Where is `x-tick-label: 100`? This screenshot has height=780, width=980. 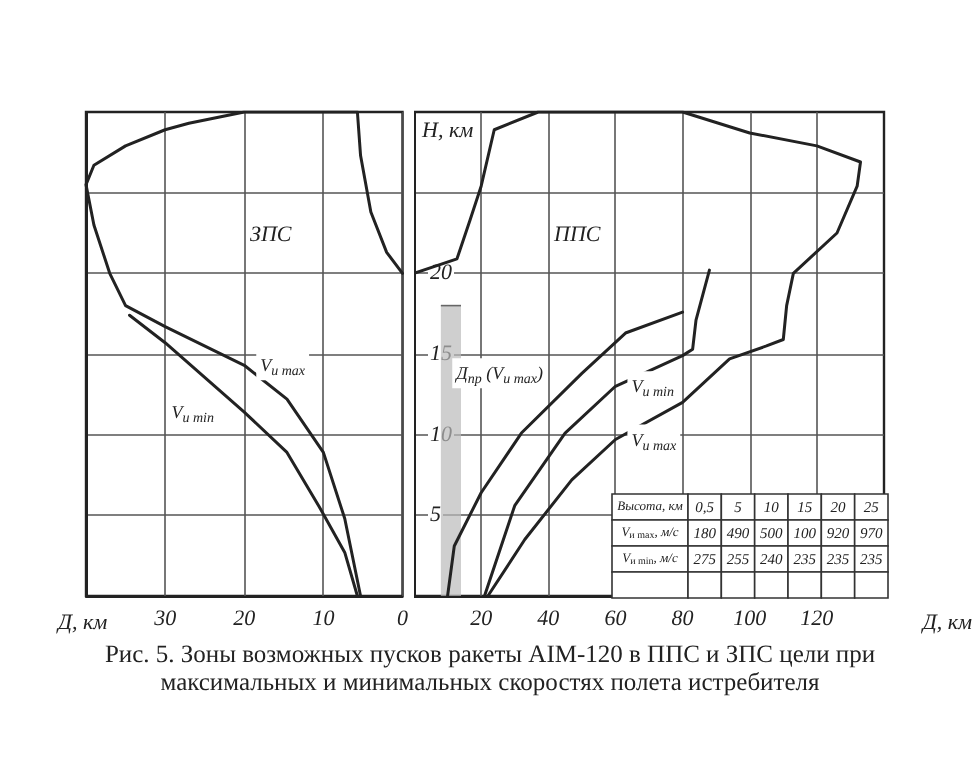 x-tick-label: 100 is located at coordinates (750, 619).